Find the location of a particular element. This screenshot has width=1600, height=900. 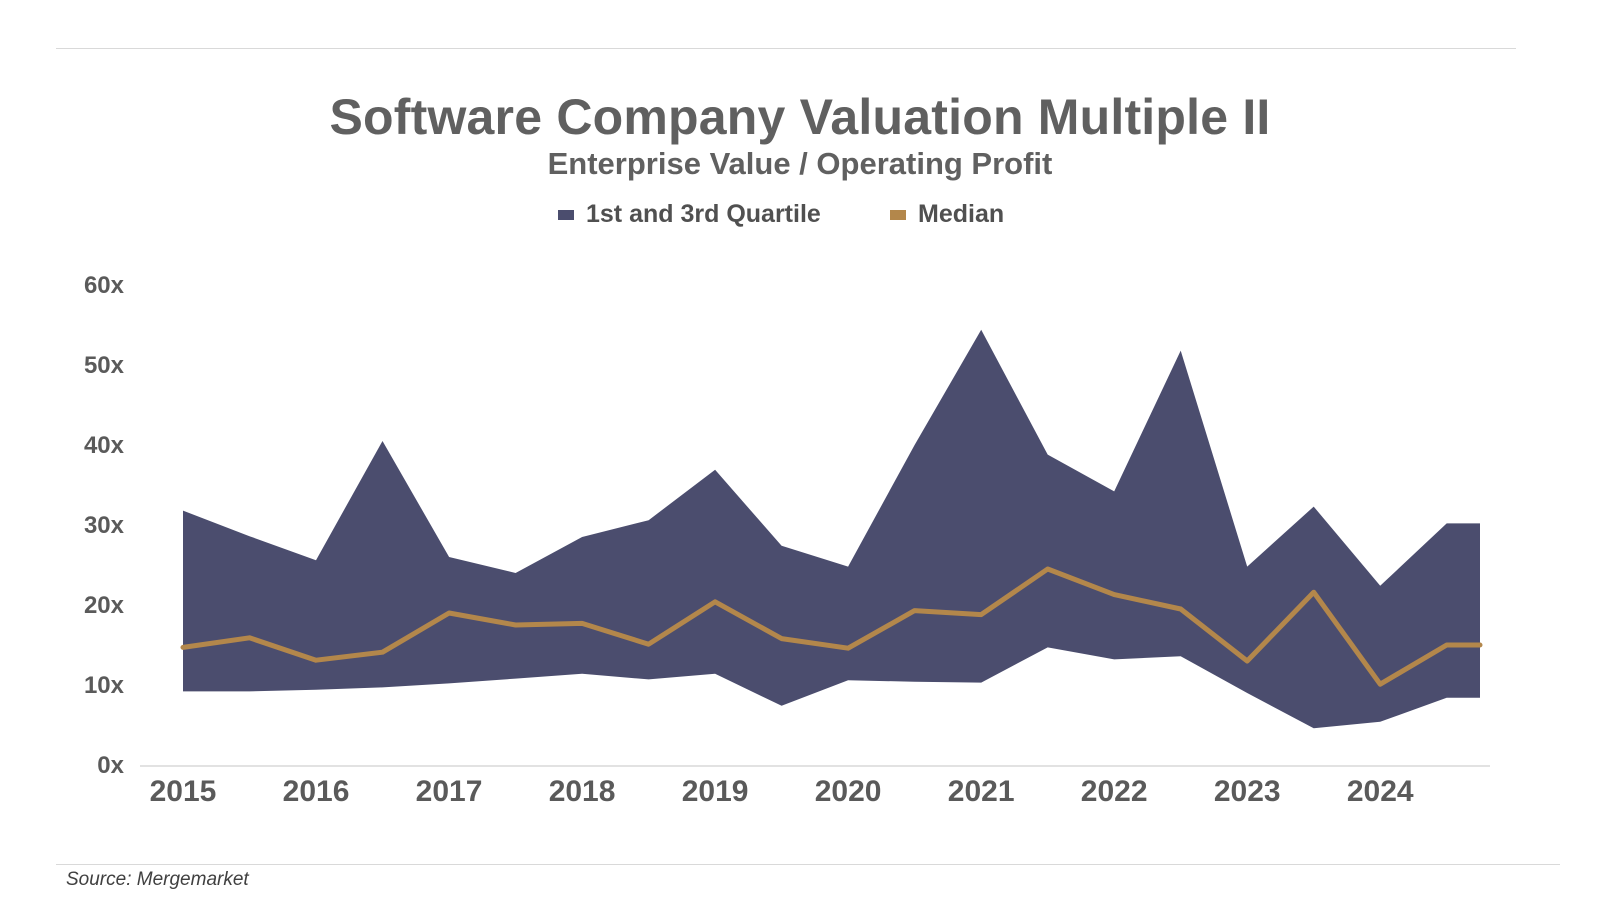

chart-legend: 1st and 3rd Quartile Median is located at coordinates (800, 217).